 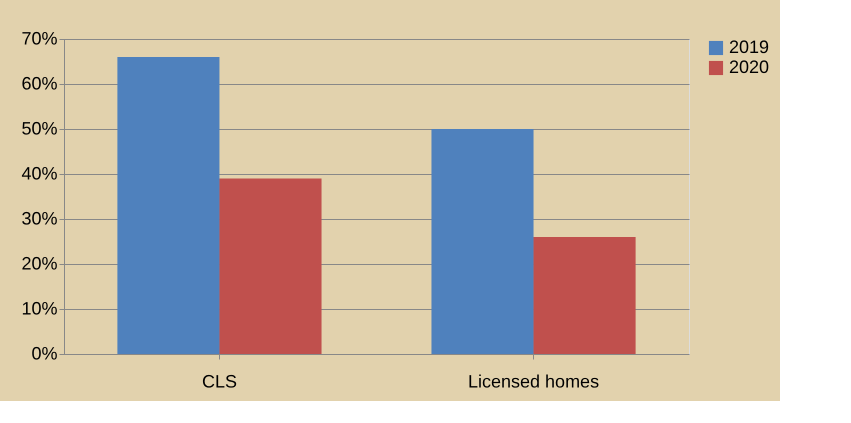 I want to click on y-tick-label: 60%, so click(x=39, y=84).